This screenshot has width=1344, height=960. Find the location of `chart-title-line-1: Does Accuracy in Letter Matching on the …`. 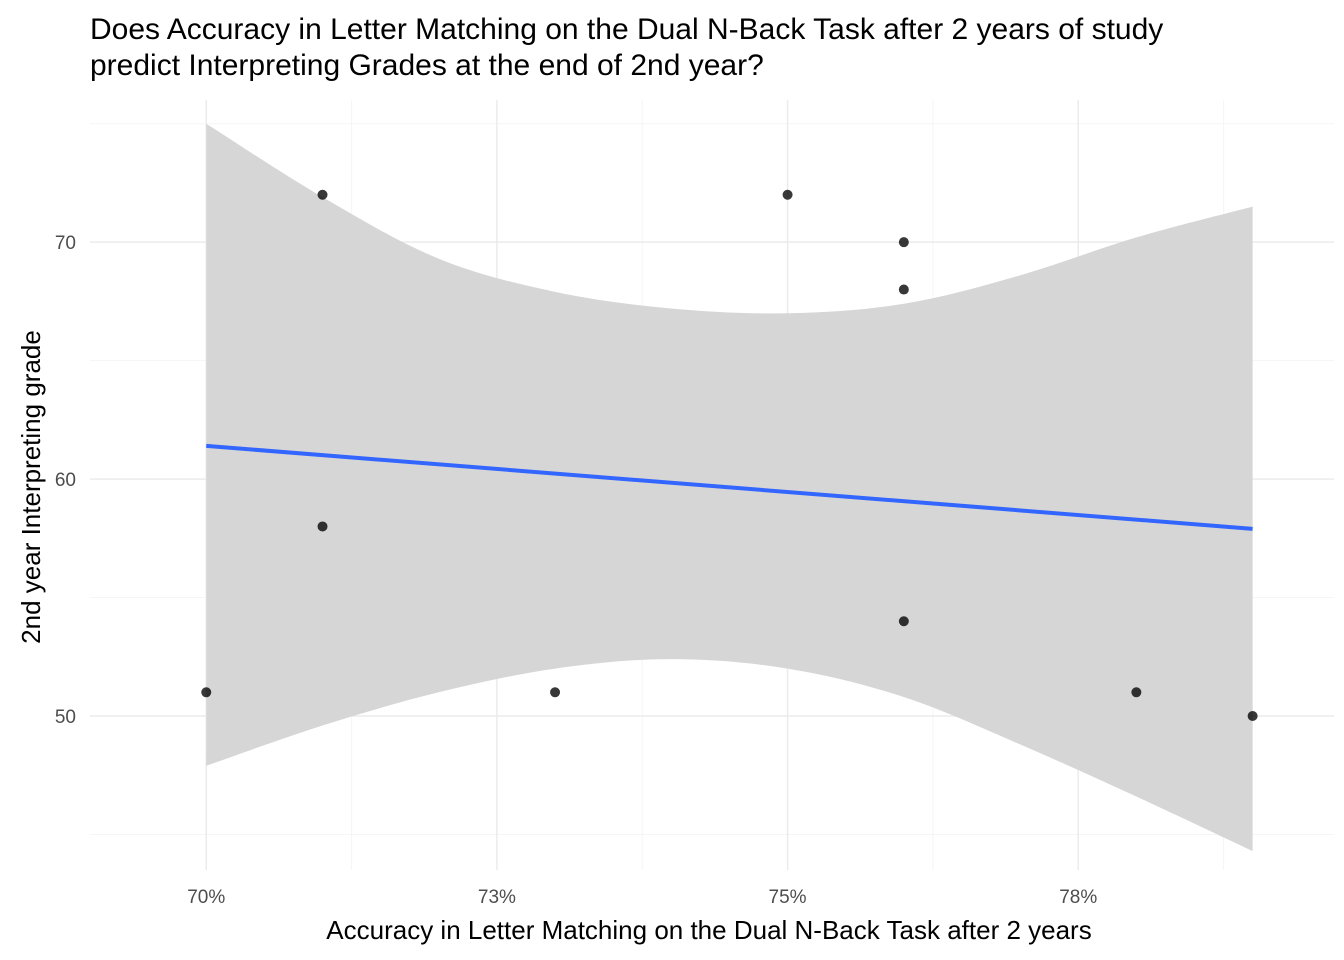

chart-title-line-1: Does Accuracy in Letter Matching on the … is located at coordinates (627, 29).